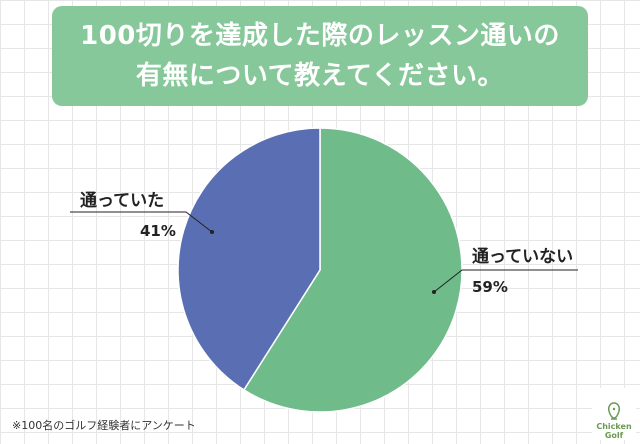  I want to click on leader-line-not-attending-dot, so click(434, 292).